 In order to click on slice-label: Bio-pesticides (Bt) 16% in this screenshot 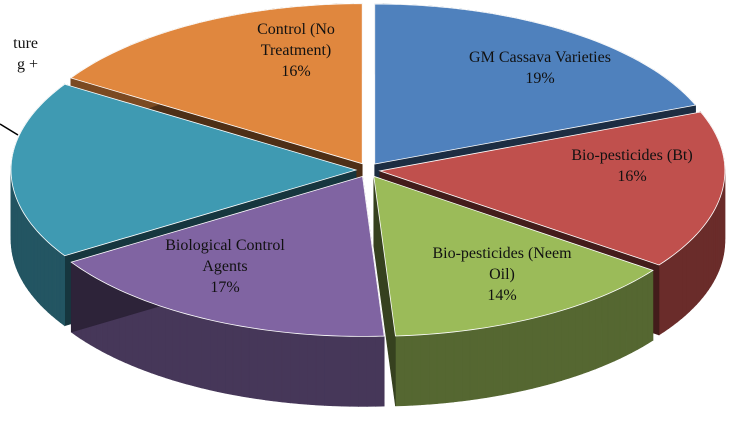, I will do `click(631, 166)`.